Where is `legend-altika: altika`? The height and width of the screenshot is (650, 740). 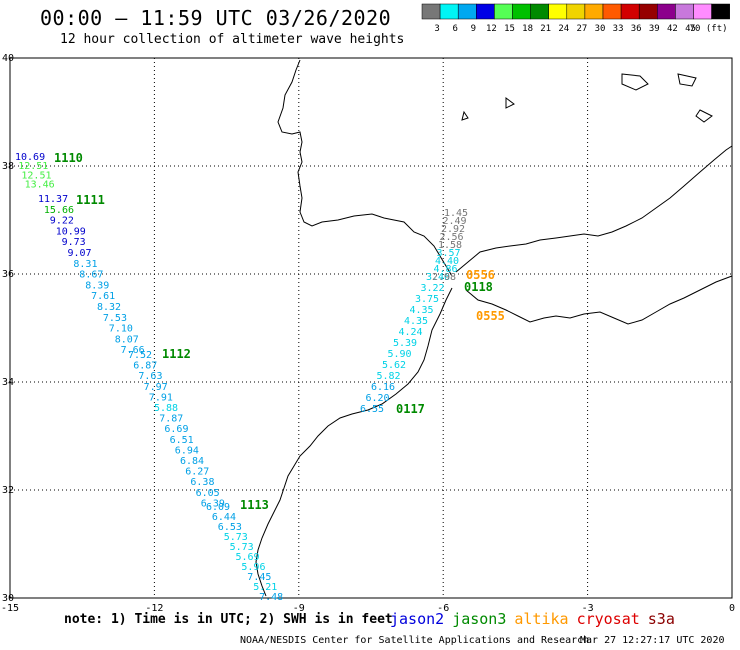
legend-altika: altika is located at coordinates (541, 619).